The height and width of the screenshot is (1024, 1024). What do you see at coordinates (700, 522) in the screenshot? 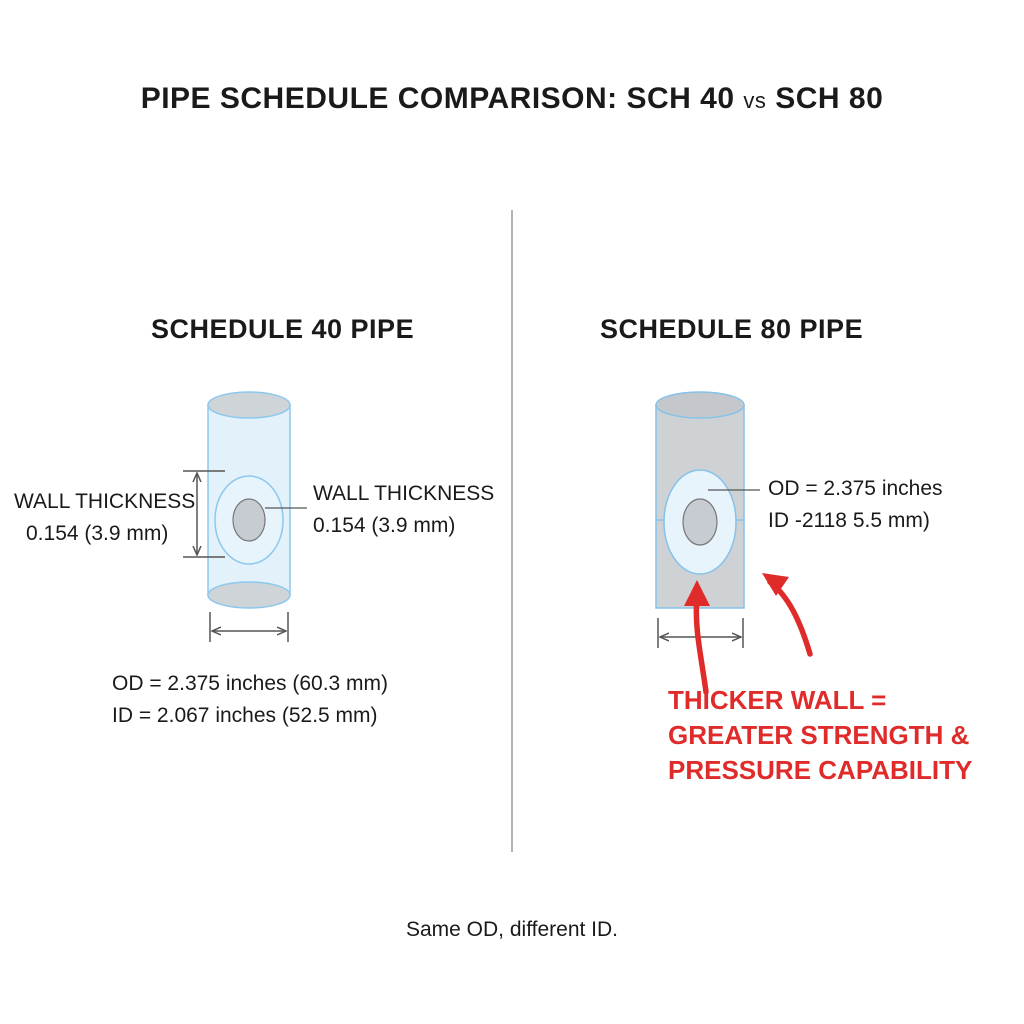
I see `sch80-cross-section-inner` at bounding box center [700, 522].